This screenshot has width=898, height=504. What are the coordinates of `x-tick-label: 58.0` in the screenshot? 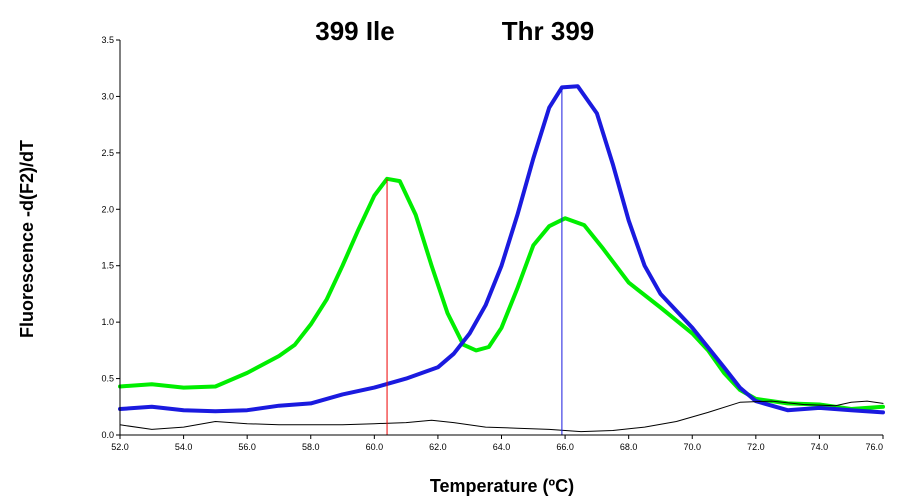 It's located at (311, 447).